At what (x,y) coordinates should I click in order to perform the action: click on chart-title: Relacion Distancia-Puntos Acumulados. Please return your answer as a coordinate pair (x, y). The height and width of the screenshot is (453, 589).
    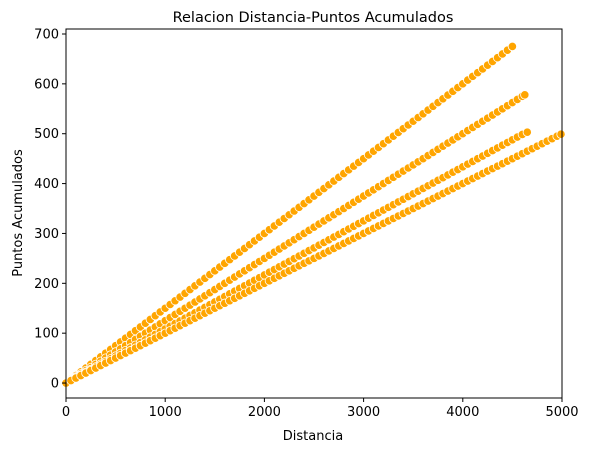
    Looking at the image, I should click on (313, 18).